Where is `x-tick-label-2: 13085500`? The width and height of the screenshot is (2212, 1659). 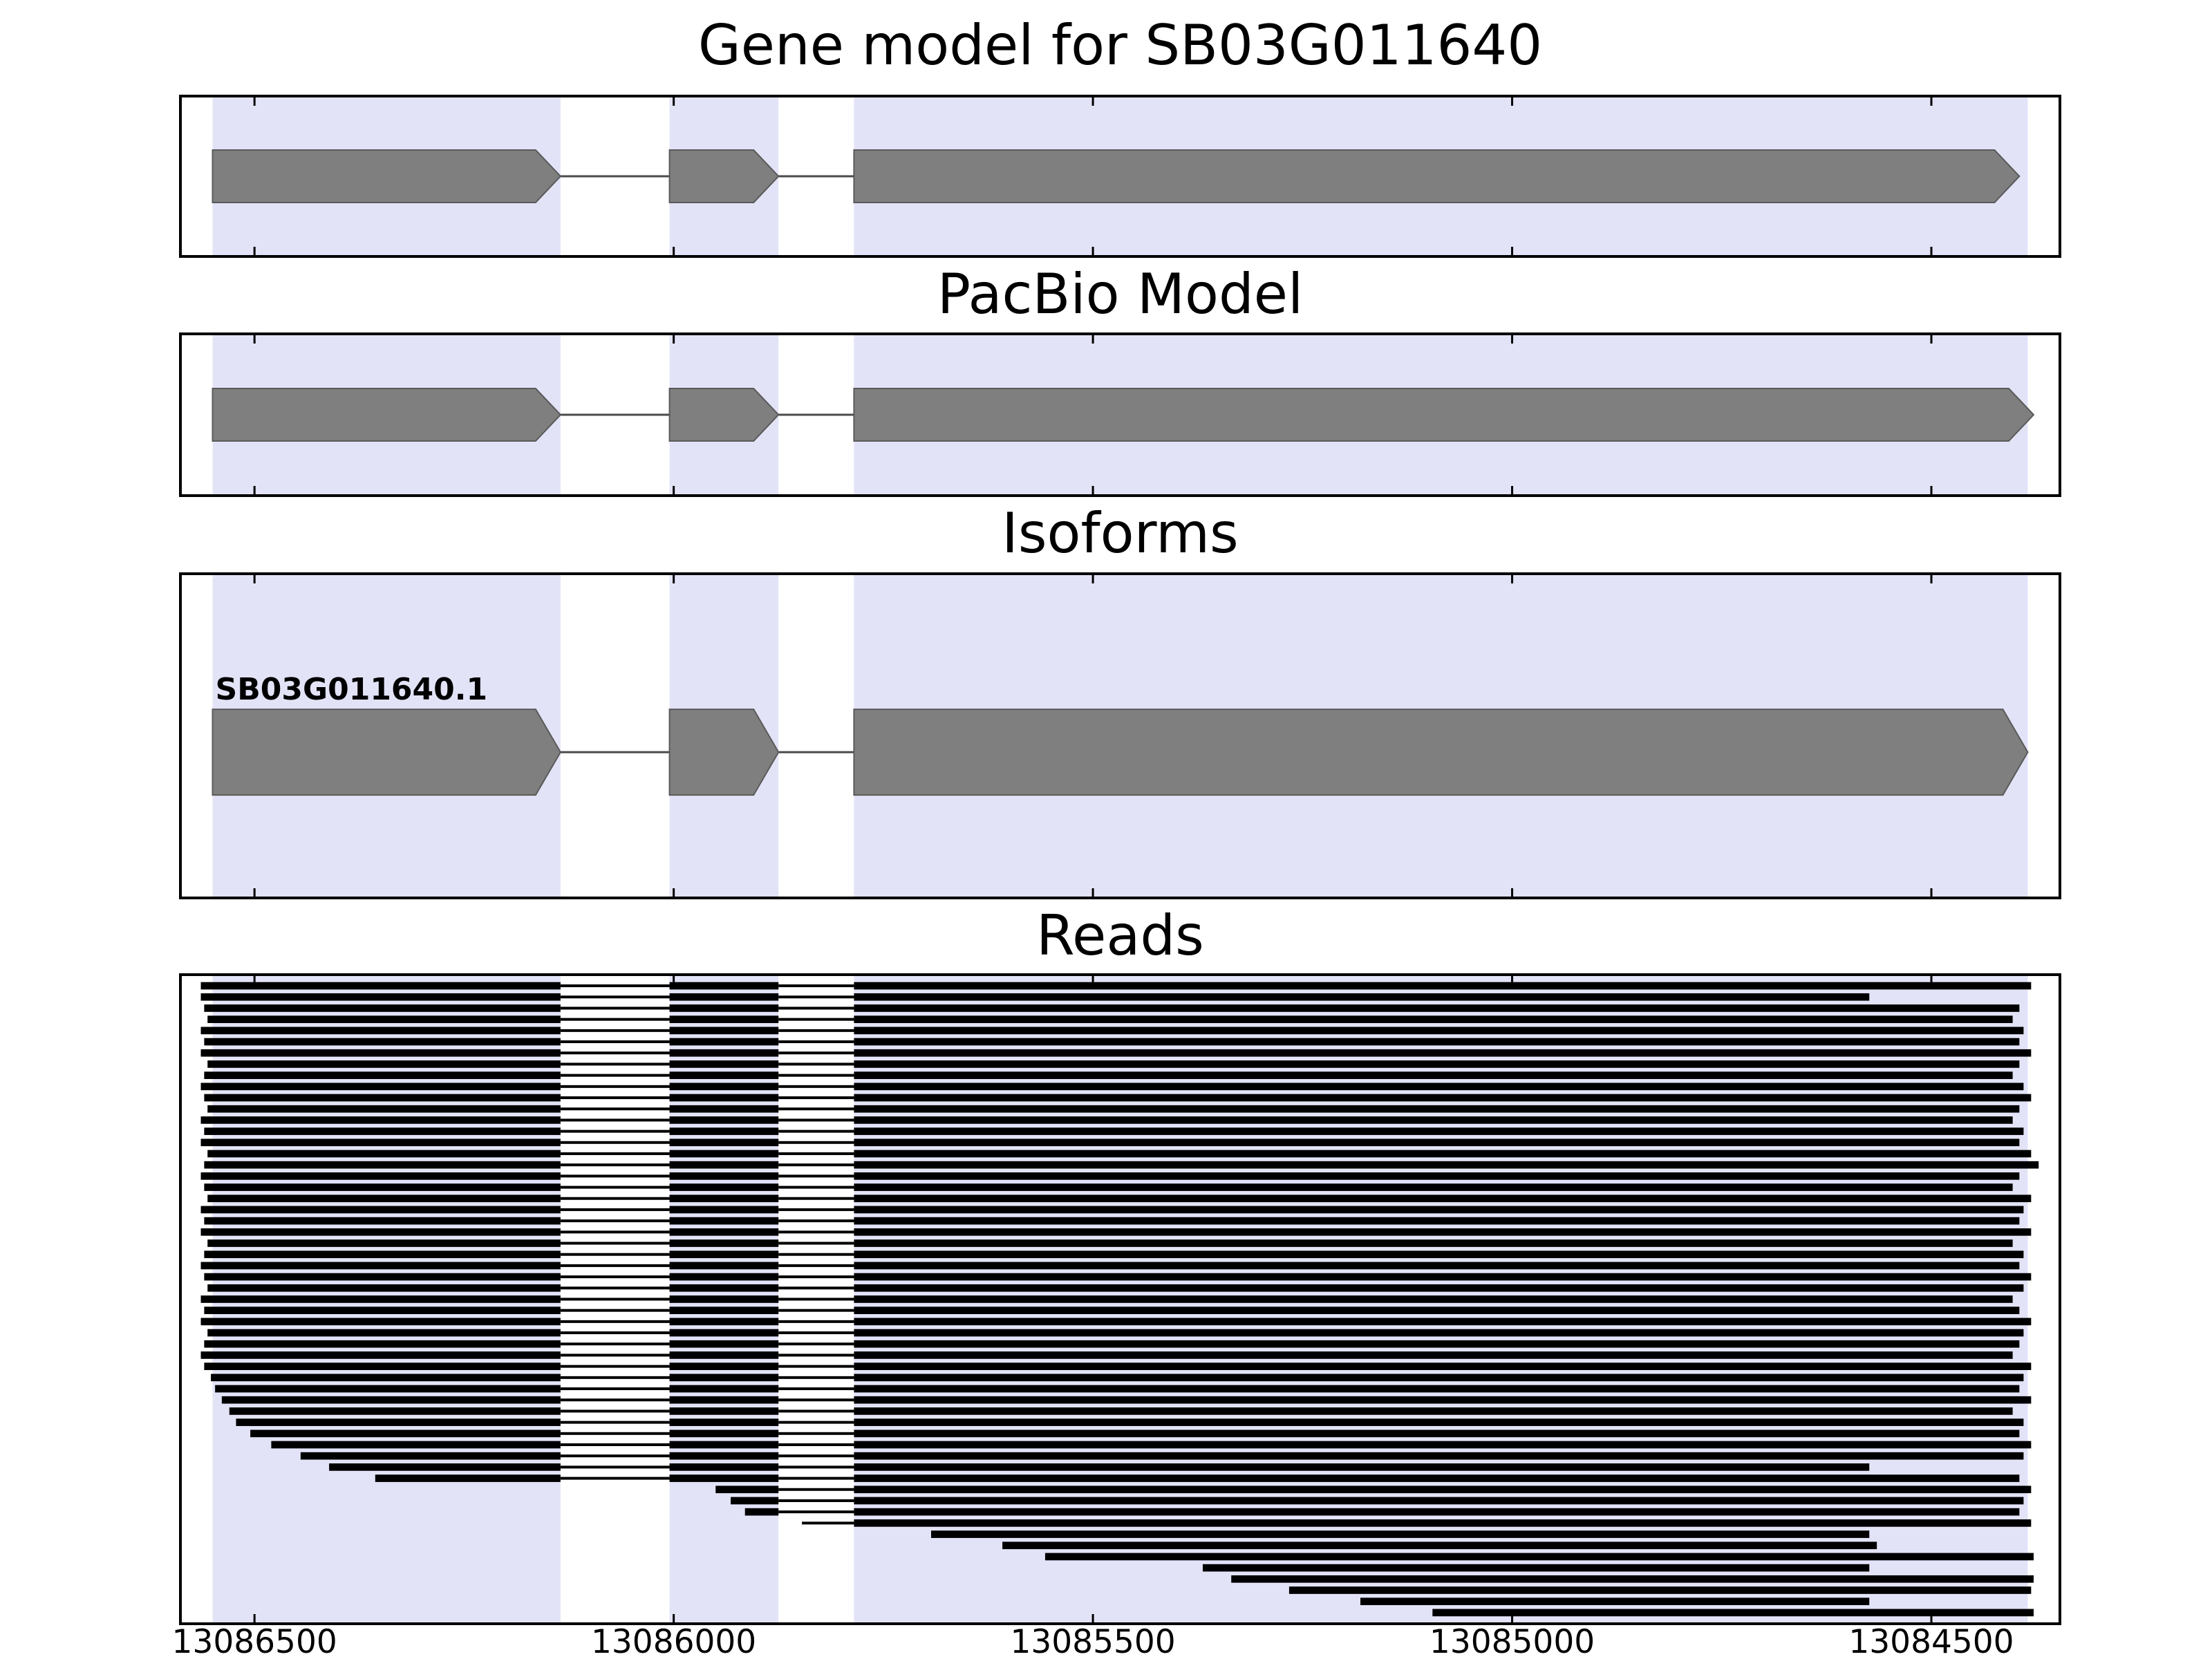 x-tick-label-2: 13085500 is located at coordinates (1093, 1641).